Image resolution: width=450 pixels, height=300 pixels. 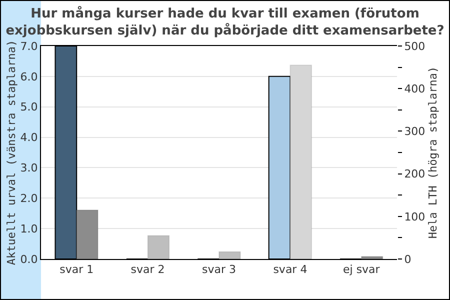 What do you see at coordinates (415, 46) in the screenshot?
I see `y2-tick-label: 500` at bounding box center [415, 46].